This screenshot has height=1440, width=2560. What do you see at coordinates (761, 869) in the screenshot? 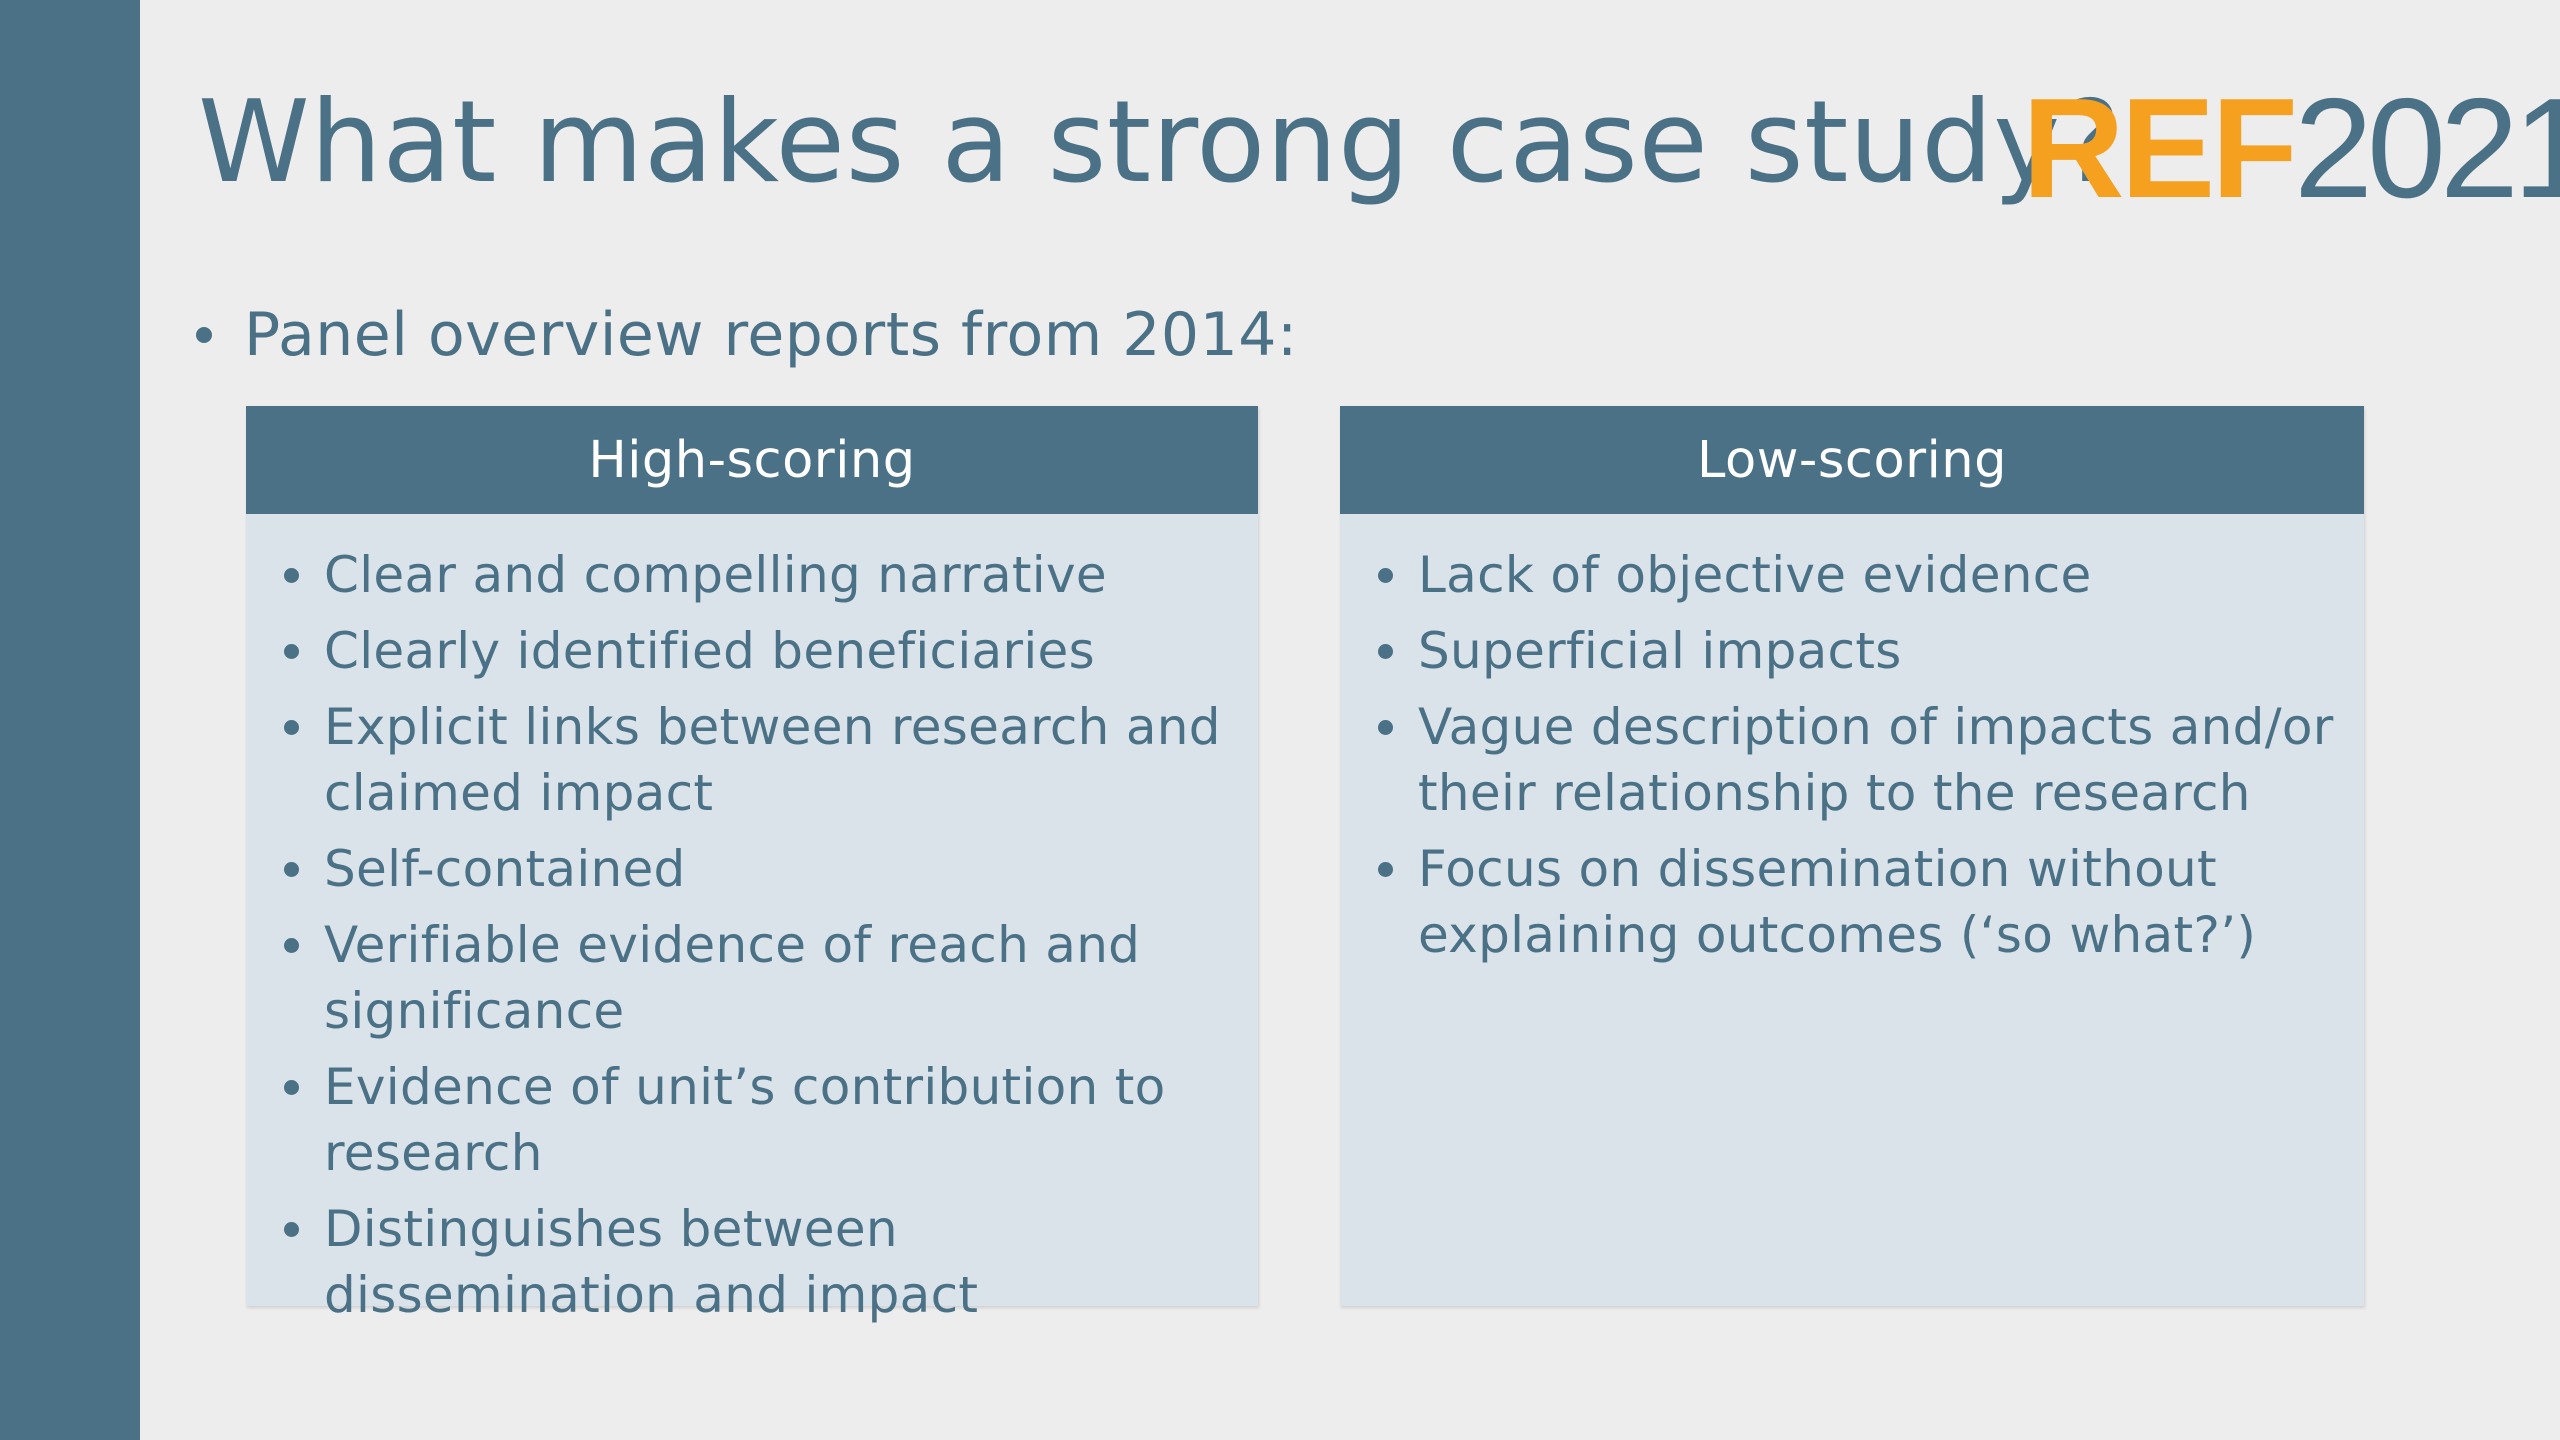
I see `list-item: Self-contained` at bounding box center [761, 869].